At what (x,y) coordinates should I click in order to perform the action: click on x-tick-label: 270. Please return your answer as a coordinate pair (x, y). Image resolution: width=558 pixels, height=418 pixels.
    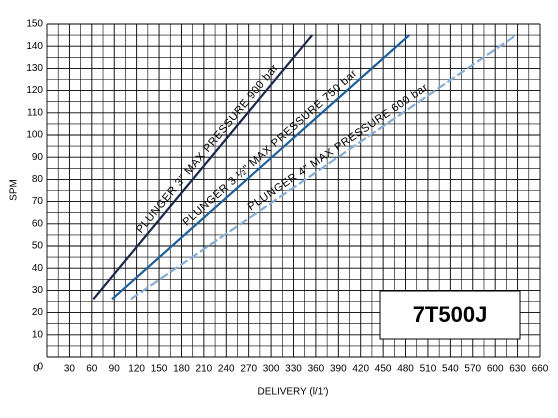
    Looking at the image, I should click on (248, 369).